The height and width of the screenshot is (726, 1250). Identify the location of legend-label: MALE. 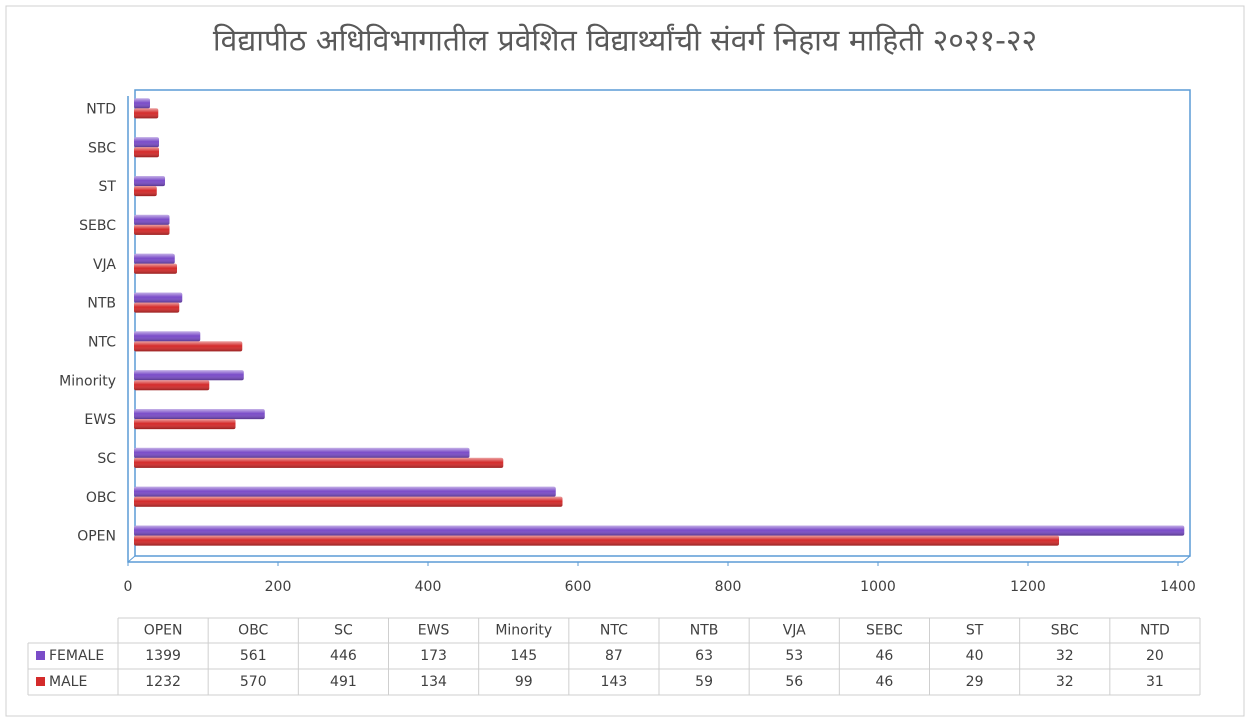
(68, 682).